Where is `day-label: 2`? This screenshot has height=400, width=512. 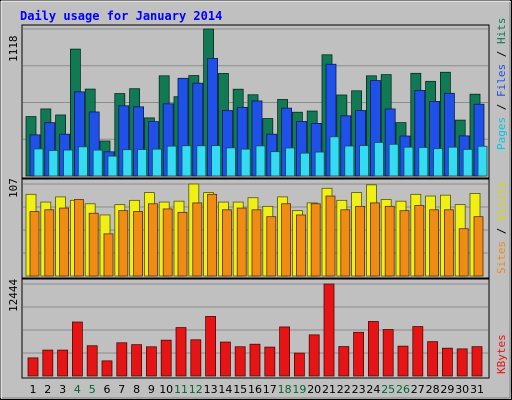 day-label: 2 is located at coordinates (47, 389).